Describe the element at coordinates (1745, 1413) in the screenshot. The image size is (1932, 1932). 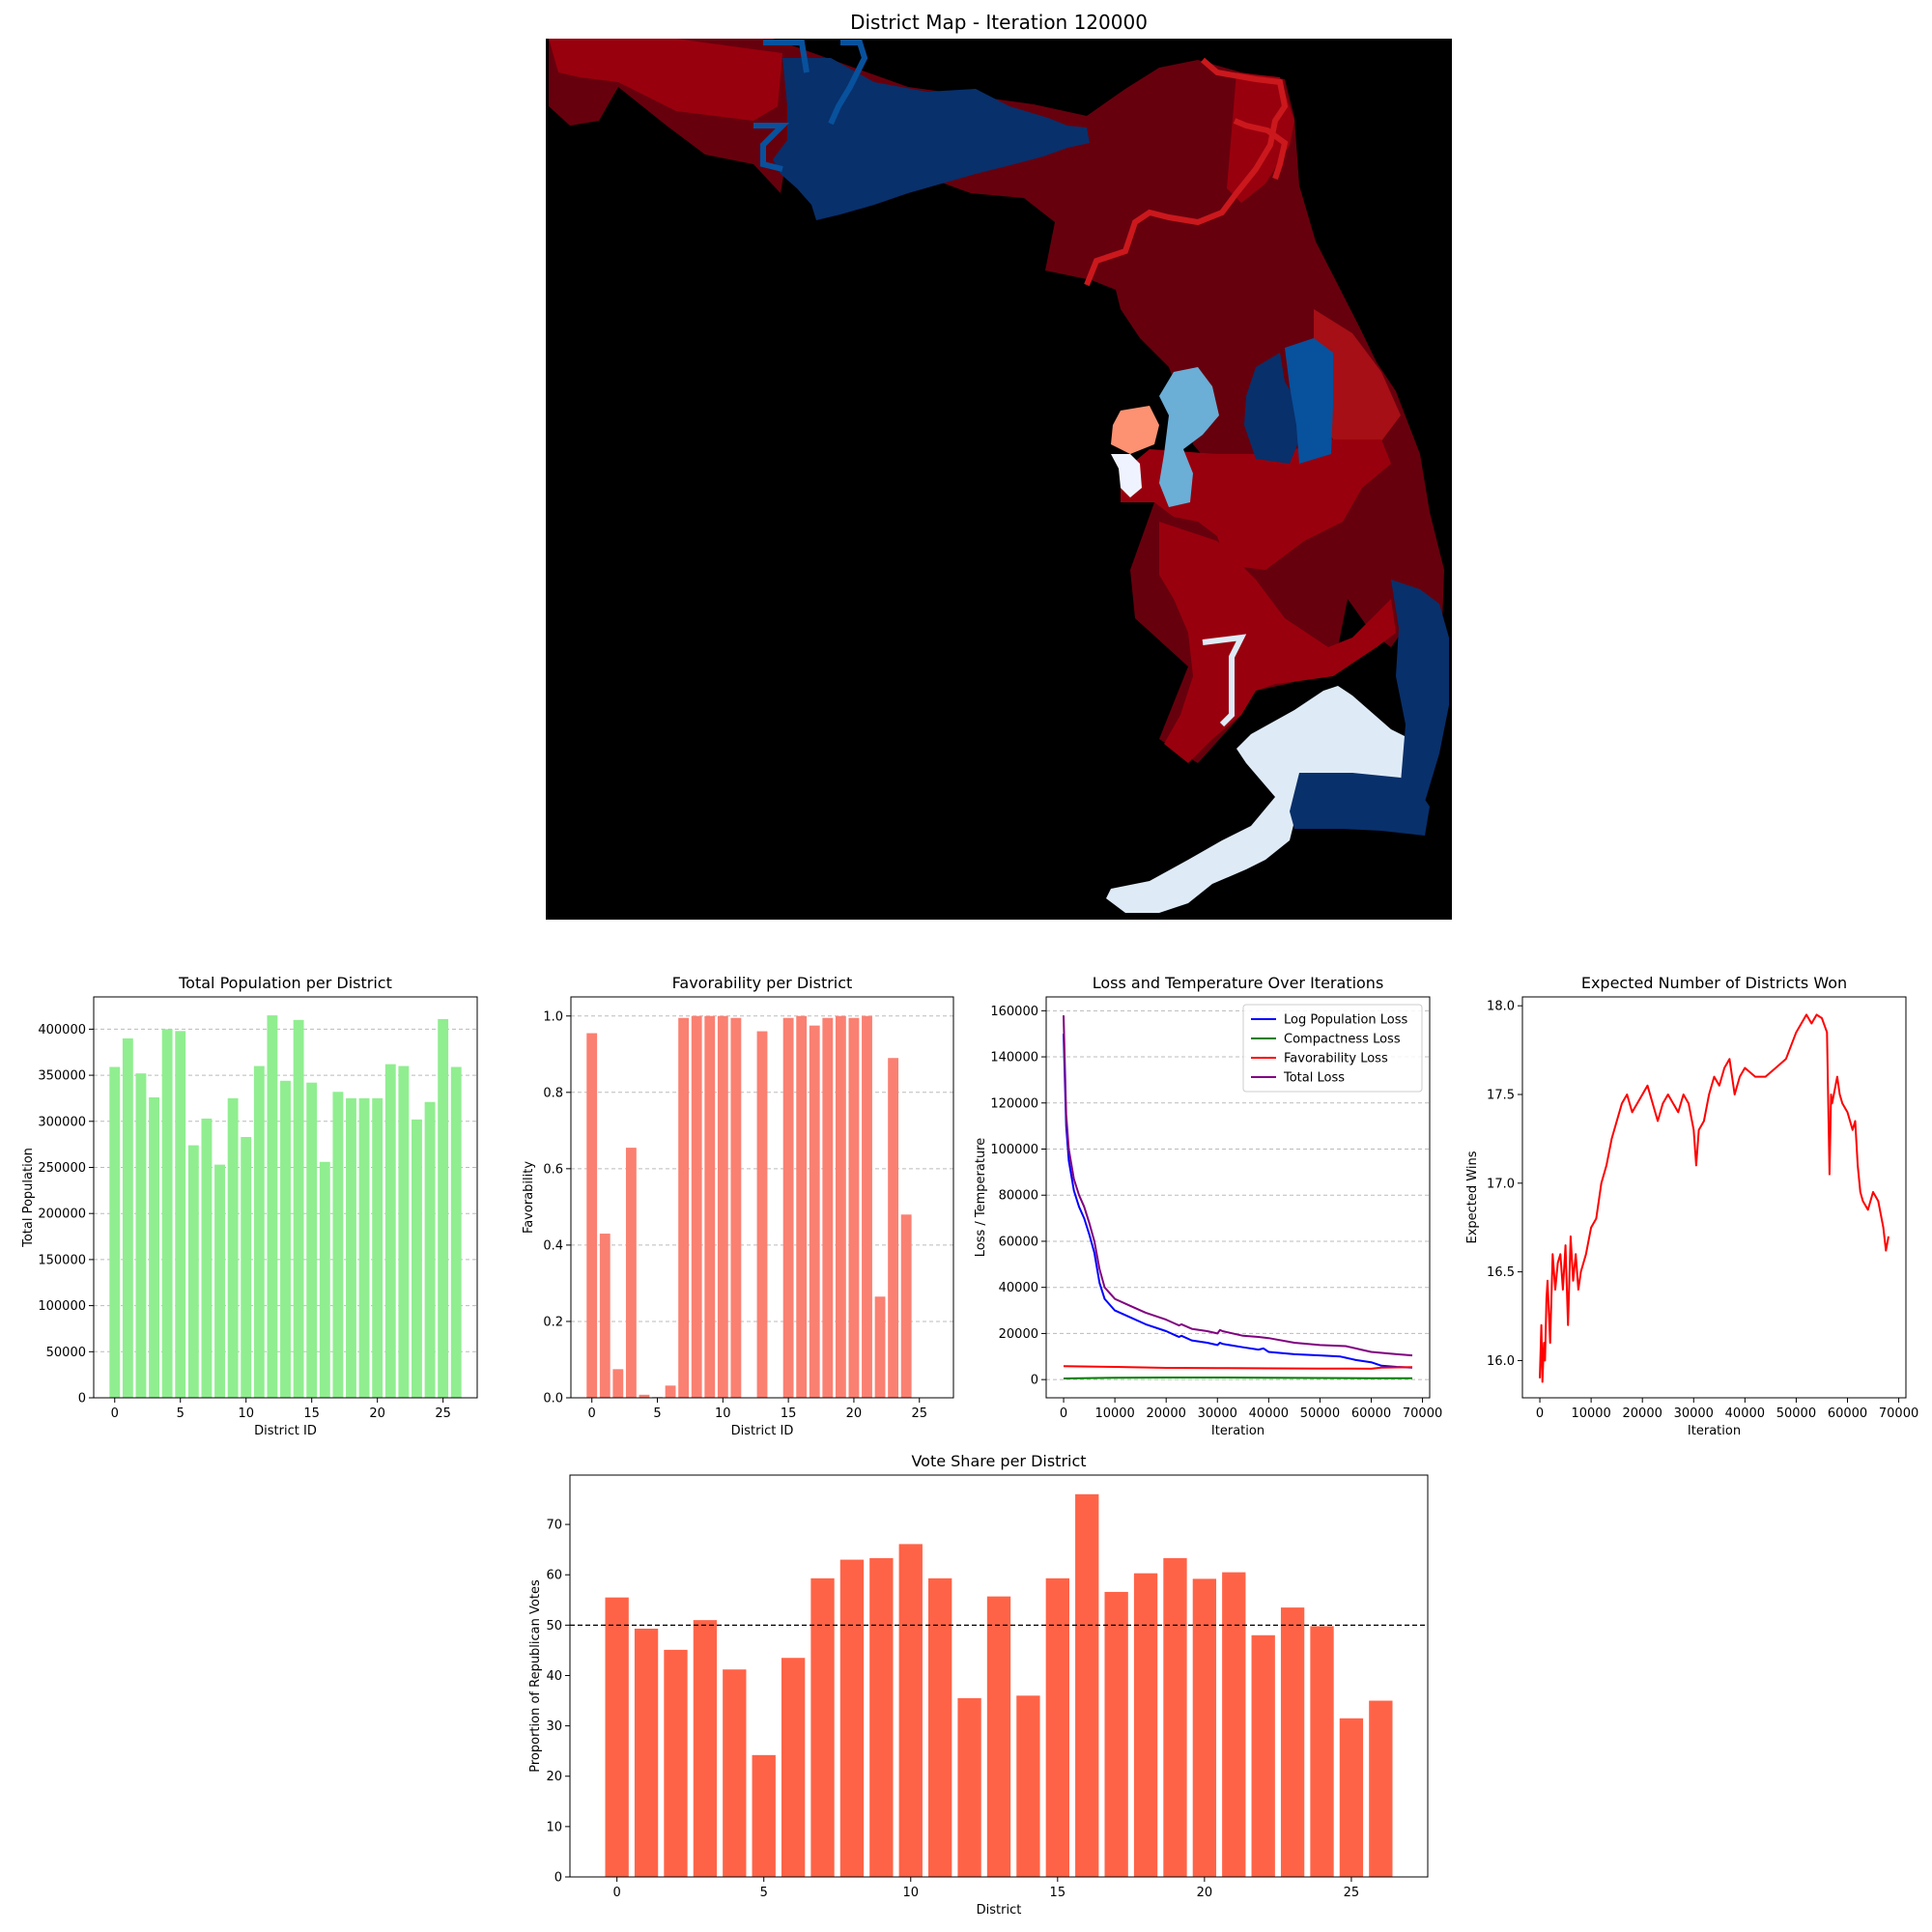
I see `x-tick-label: 40000` at that location.